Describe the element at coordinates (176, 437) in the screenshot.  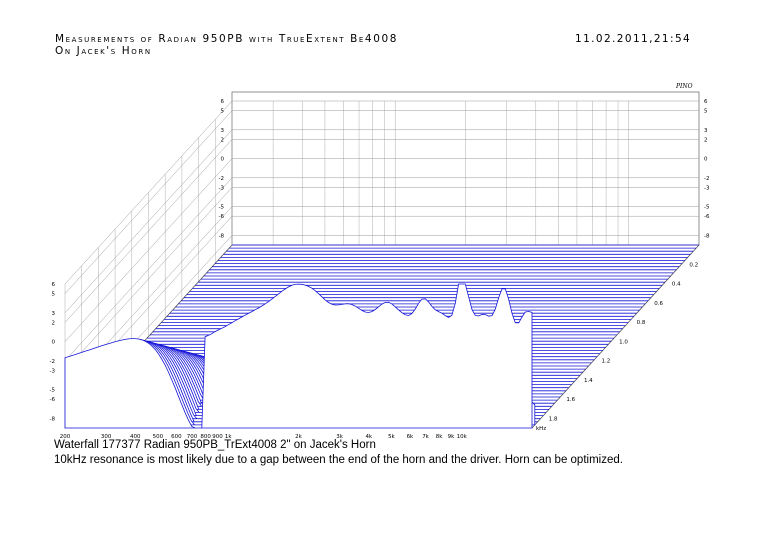
I see `x-tick-label: 600` at that location.